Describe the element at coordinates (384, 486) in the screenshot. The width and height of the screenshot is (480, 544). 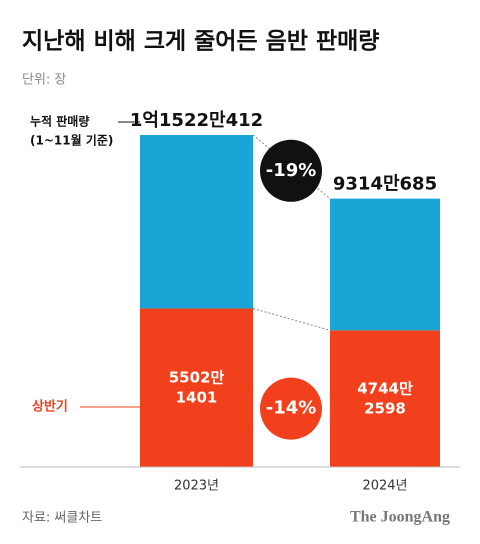
I see `x-tick-label: 2024년` at that location.